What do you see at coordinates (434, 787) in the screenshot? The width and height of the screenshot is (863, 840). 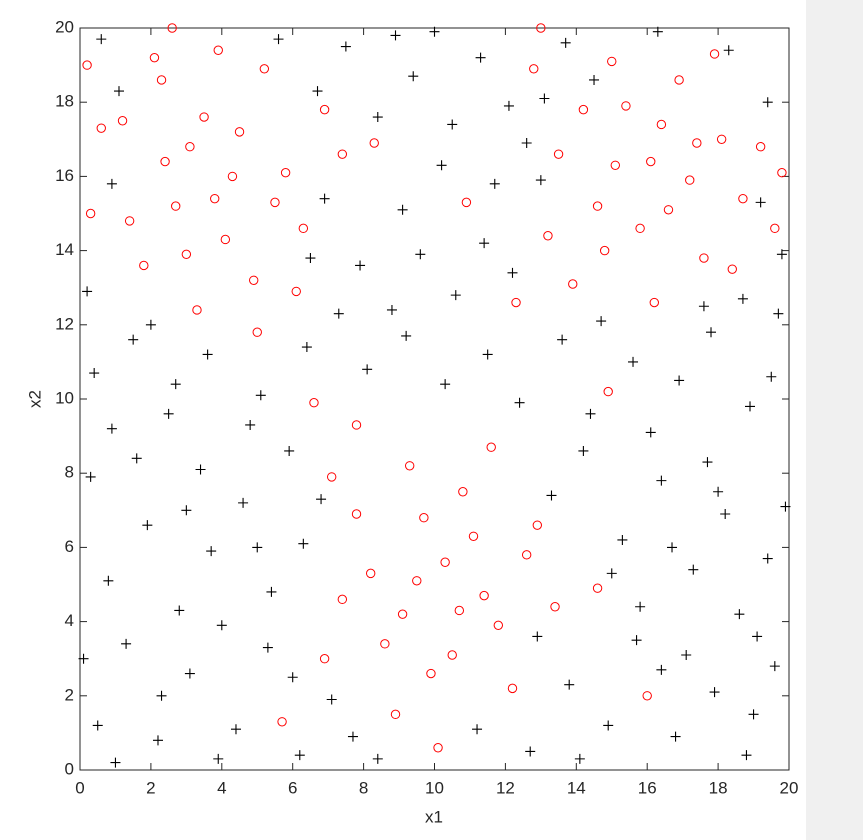 I see `x-tick-label: 10` at bounding box center [434, 787].